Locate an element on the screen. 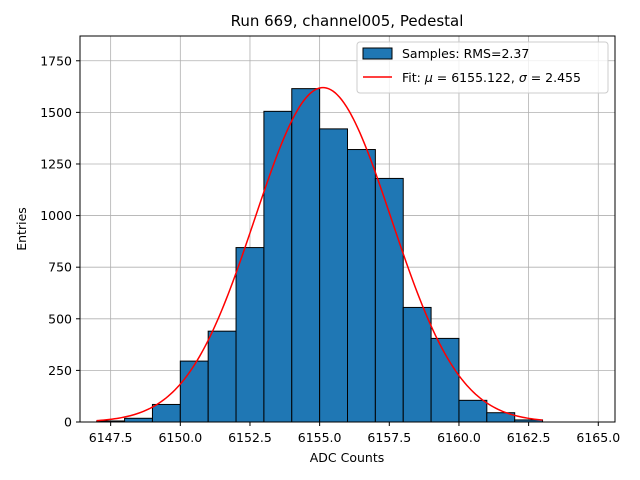 This screenshot has height=480, width=640. x-tick-label-2: 6152.5 is located at coordinates (250, 437).